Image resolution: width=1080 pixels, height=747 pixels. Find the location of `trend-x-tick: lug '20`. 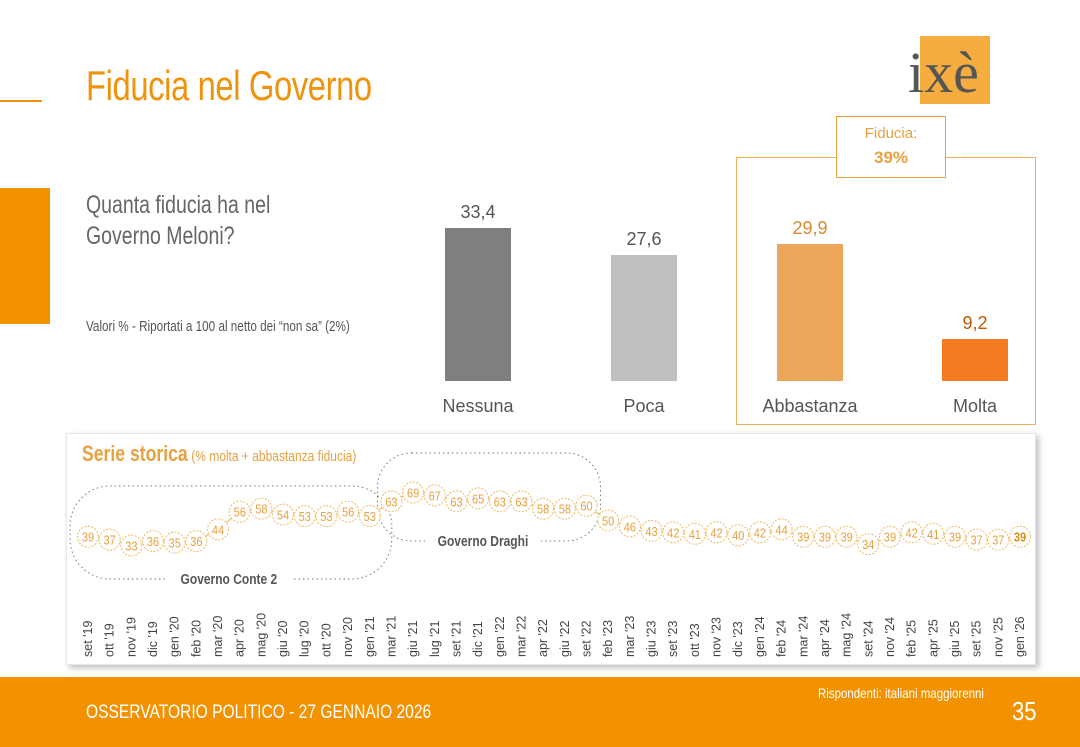

trend-x-tick: lug '20 is located at coordinates (305, 639).